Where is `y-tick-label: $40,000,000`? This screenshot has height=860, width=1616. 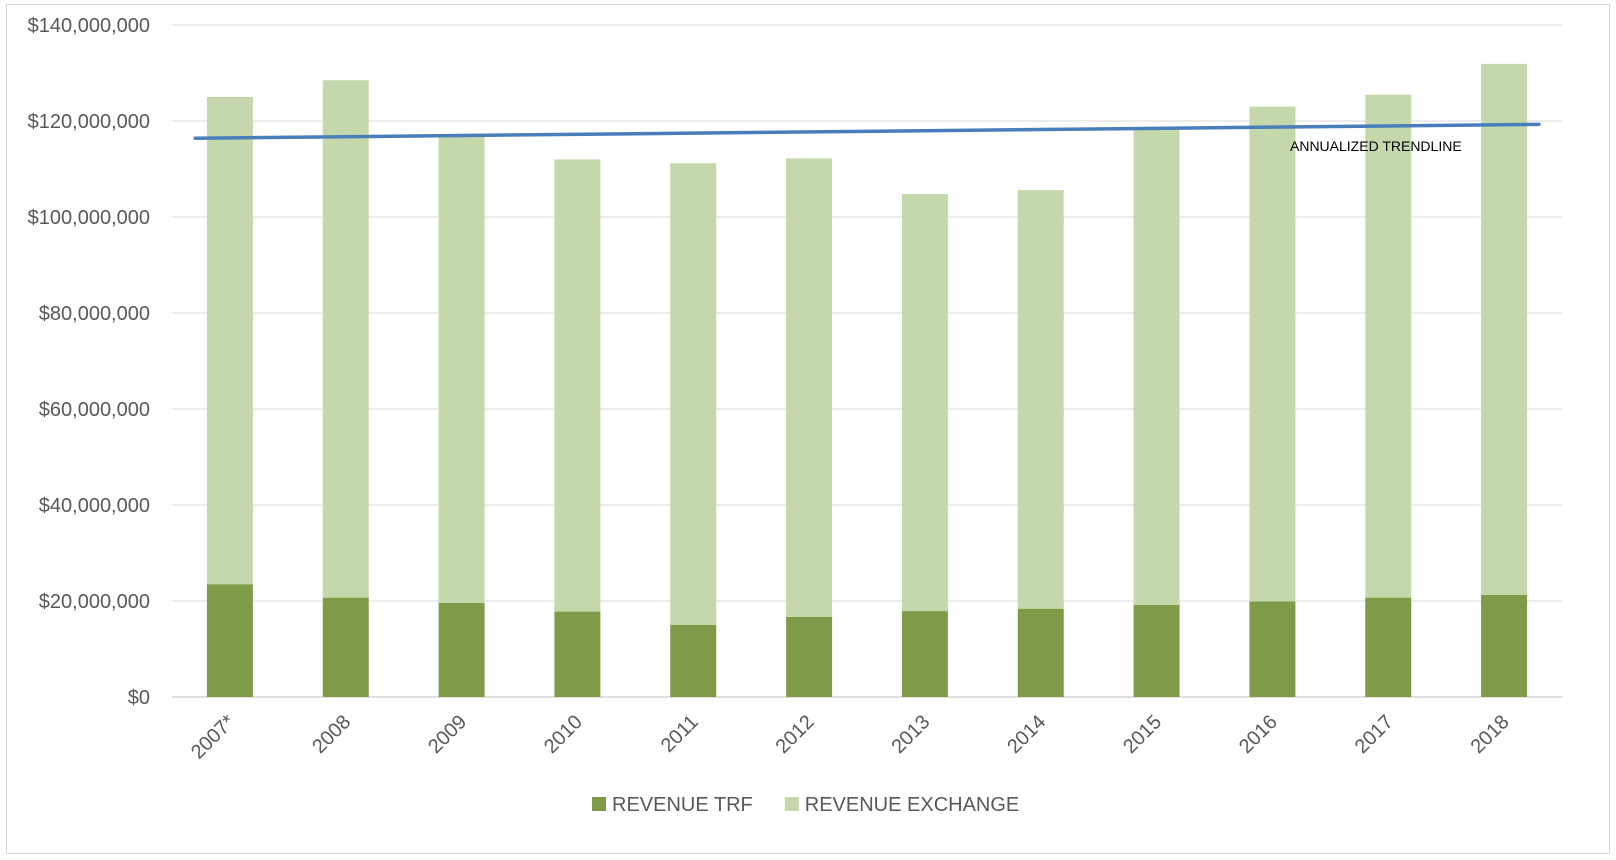
y-tick-label: $40,000,000 is located at coordinates (94, 506).